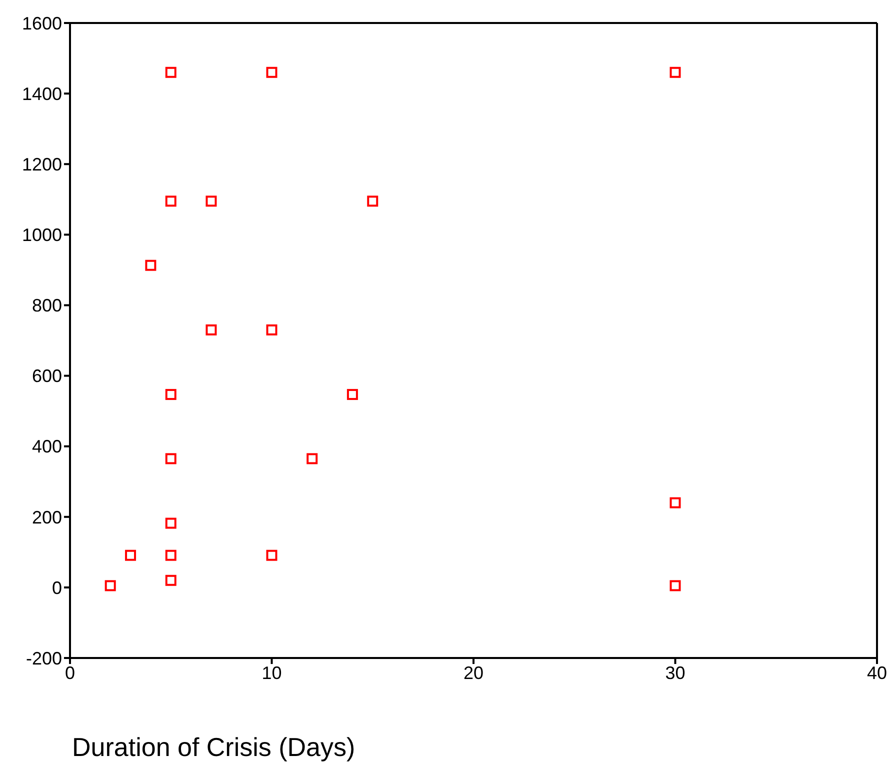 The width and height of the screenshot is (895, 773). Describe the element at coordinates (70, 672) in the screenshot. I see `x-tick-label: 0` at that location.